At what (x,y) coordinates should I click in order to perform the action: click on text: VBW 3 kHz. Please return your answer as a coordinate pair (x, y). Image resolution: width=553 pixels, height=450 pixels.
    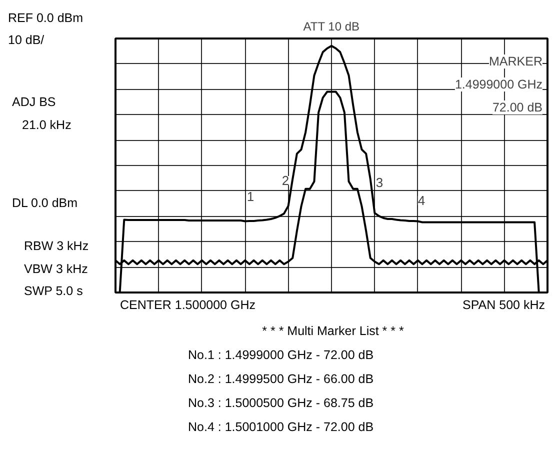
    Looking at the image, I should click on (56, 269).